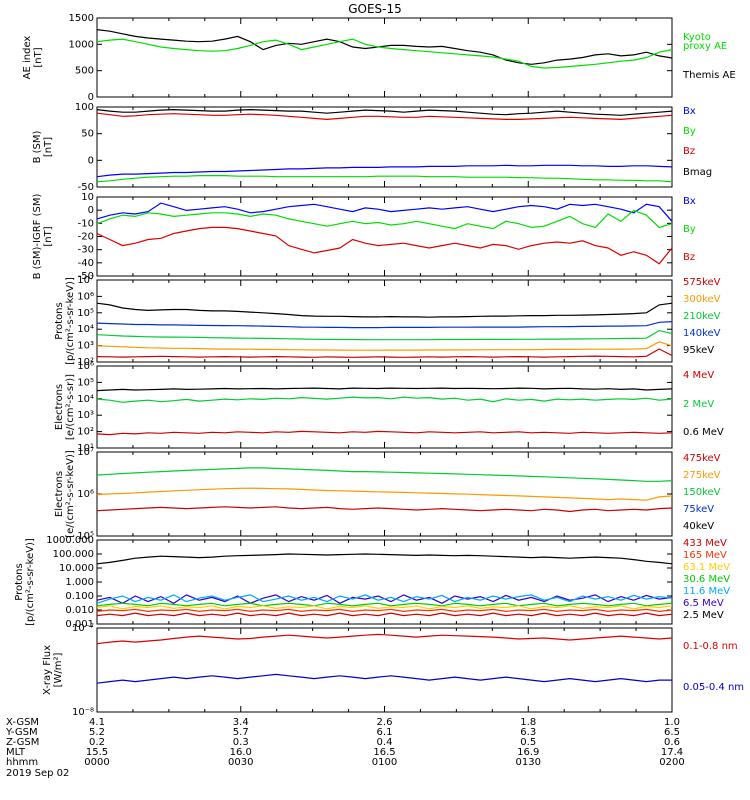 The image size is (750, 800). What do you see at coordinates (528, 732) in the screenshot?
I see `ephemeris-value: 6.3` at bounding box center [528, 732].